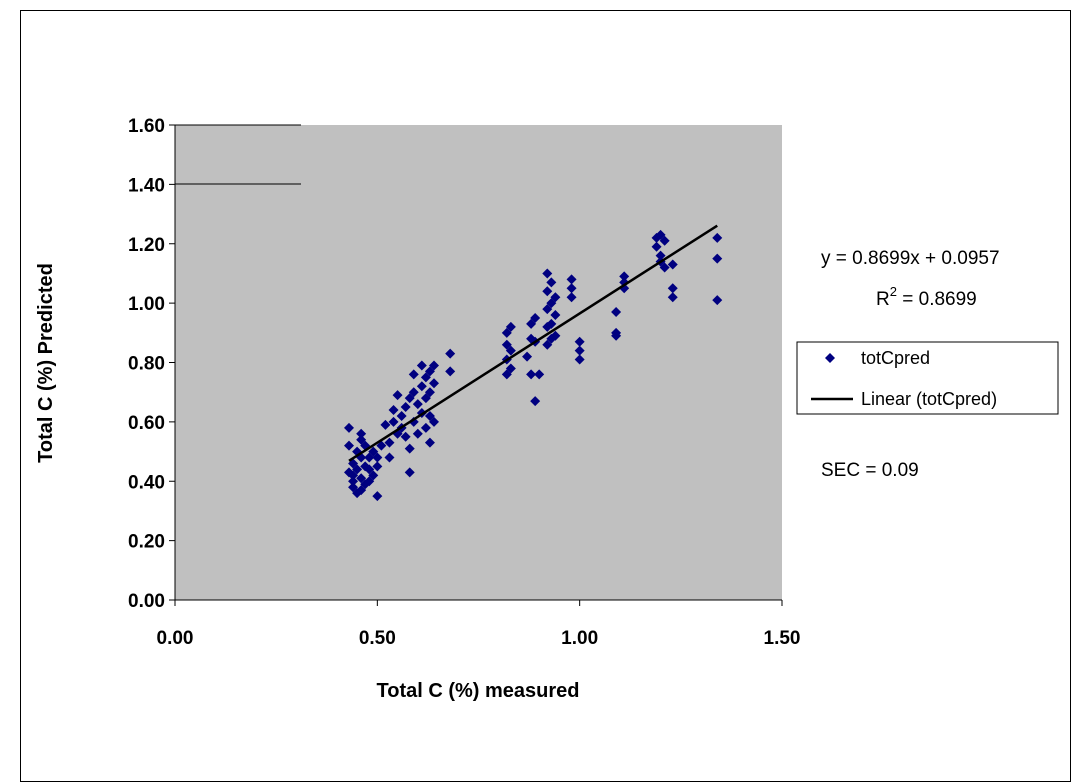 The image size is (1073, 784). What do you see at coordinates (146, 245) in the screenshot?
I see `y-tick-label: 1.20` at bounding box center [146, 245].